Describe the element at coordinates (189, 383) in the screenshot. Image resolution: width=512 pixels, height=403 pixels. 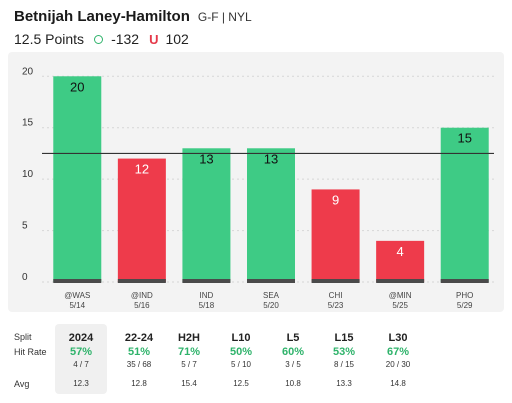
I see `split-average: 15.4` at that location.